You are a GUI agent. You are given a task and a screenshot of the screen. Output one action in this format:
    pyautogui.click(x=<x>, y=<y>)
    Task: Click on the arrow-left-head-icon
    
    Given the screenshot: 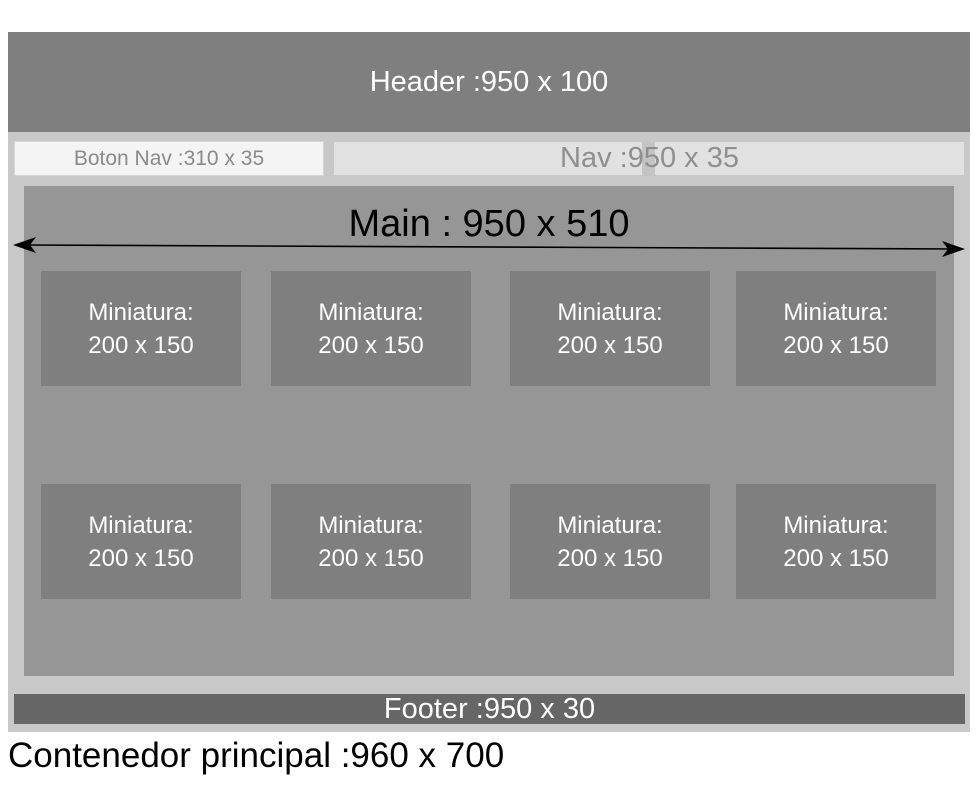 What is the action you would take?
    pyautogui.click(x=24, y=245)
    